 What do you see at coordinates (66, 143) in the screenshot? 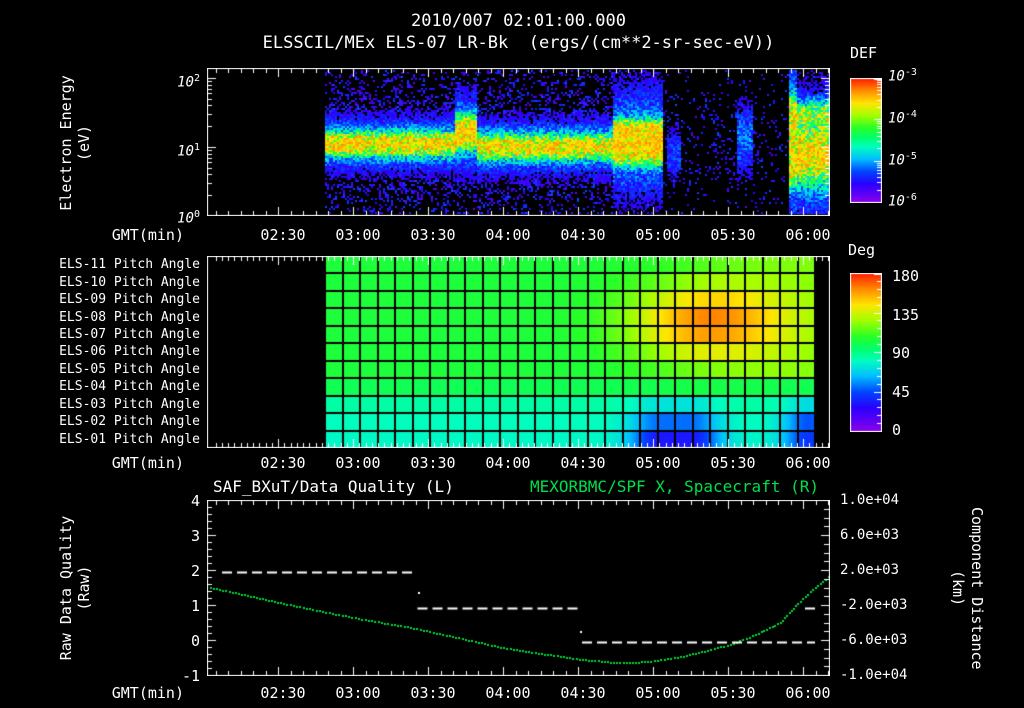
I see `spectrogram-y-axis-label-line1: Electron Energy` at bounding box center [66, 143].